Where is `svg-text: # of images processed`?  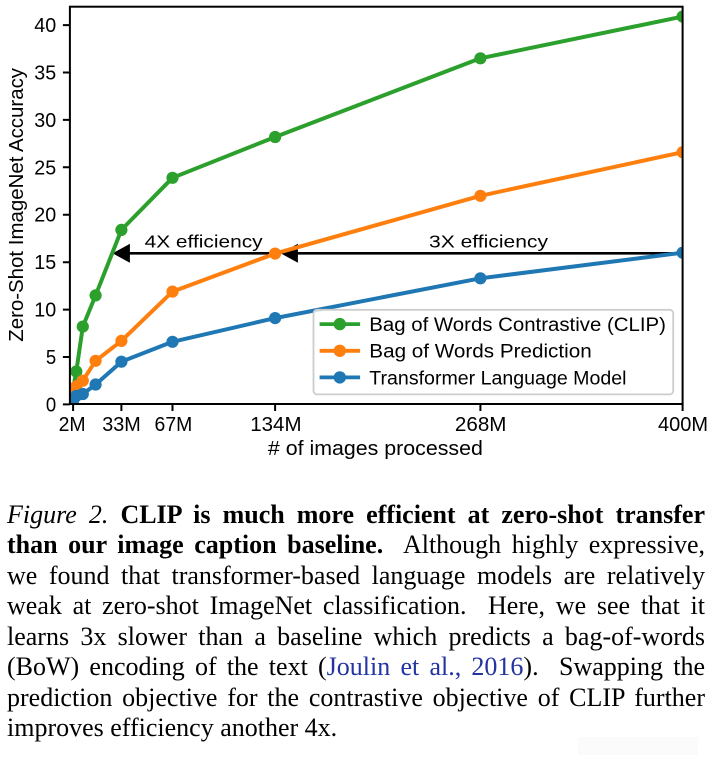 svg-text: # of images processed is located at coordinates (375, 449).